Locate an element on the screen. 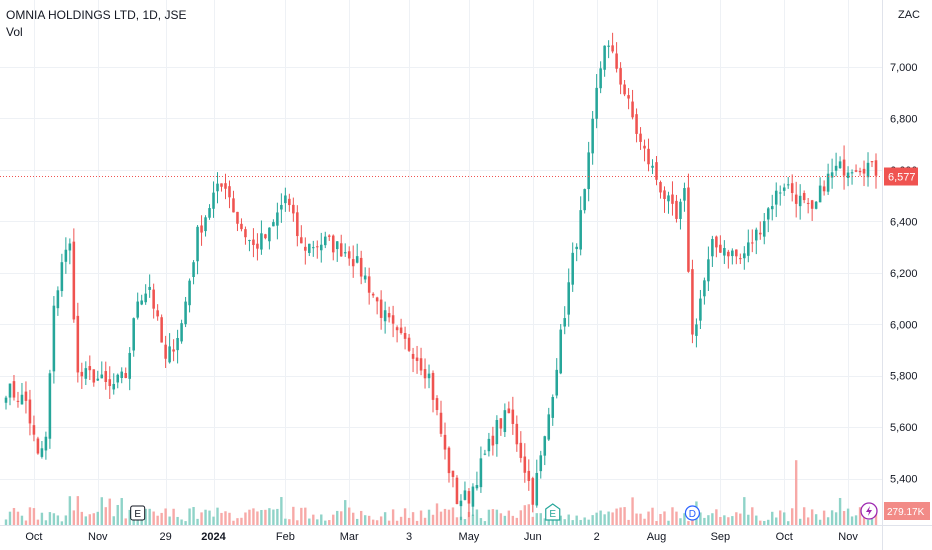 The height and width of the screenshot is (550, 932). event-marker-bg is located at coordinates (692, 513).